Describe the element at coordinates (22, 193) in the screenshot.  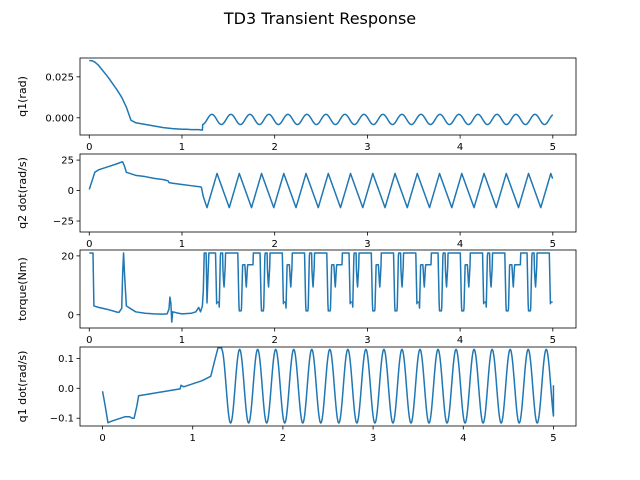
I see `y-axis-label: q2 dot(rad/s)` at that location.